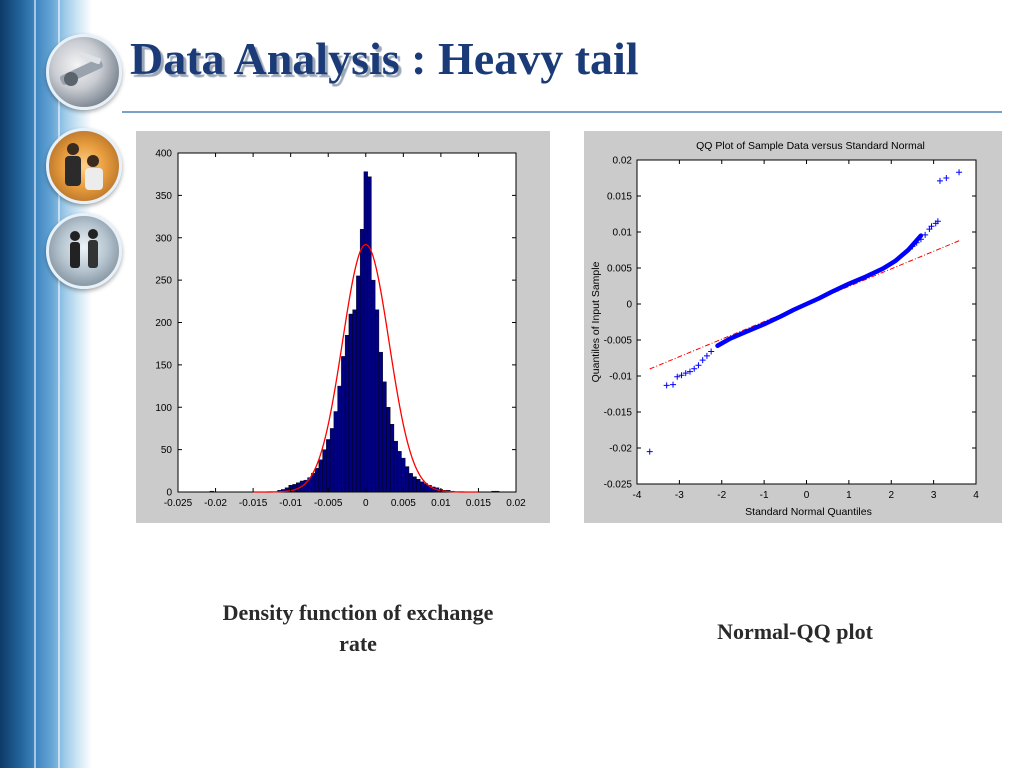  What do you see at coordinates (764, 495) in the screenshot?
I see `x-tick-label: -1` at bounding box center [764, 495].